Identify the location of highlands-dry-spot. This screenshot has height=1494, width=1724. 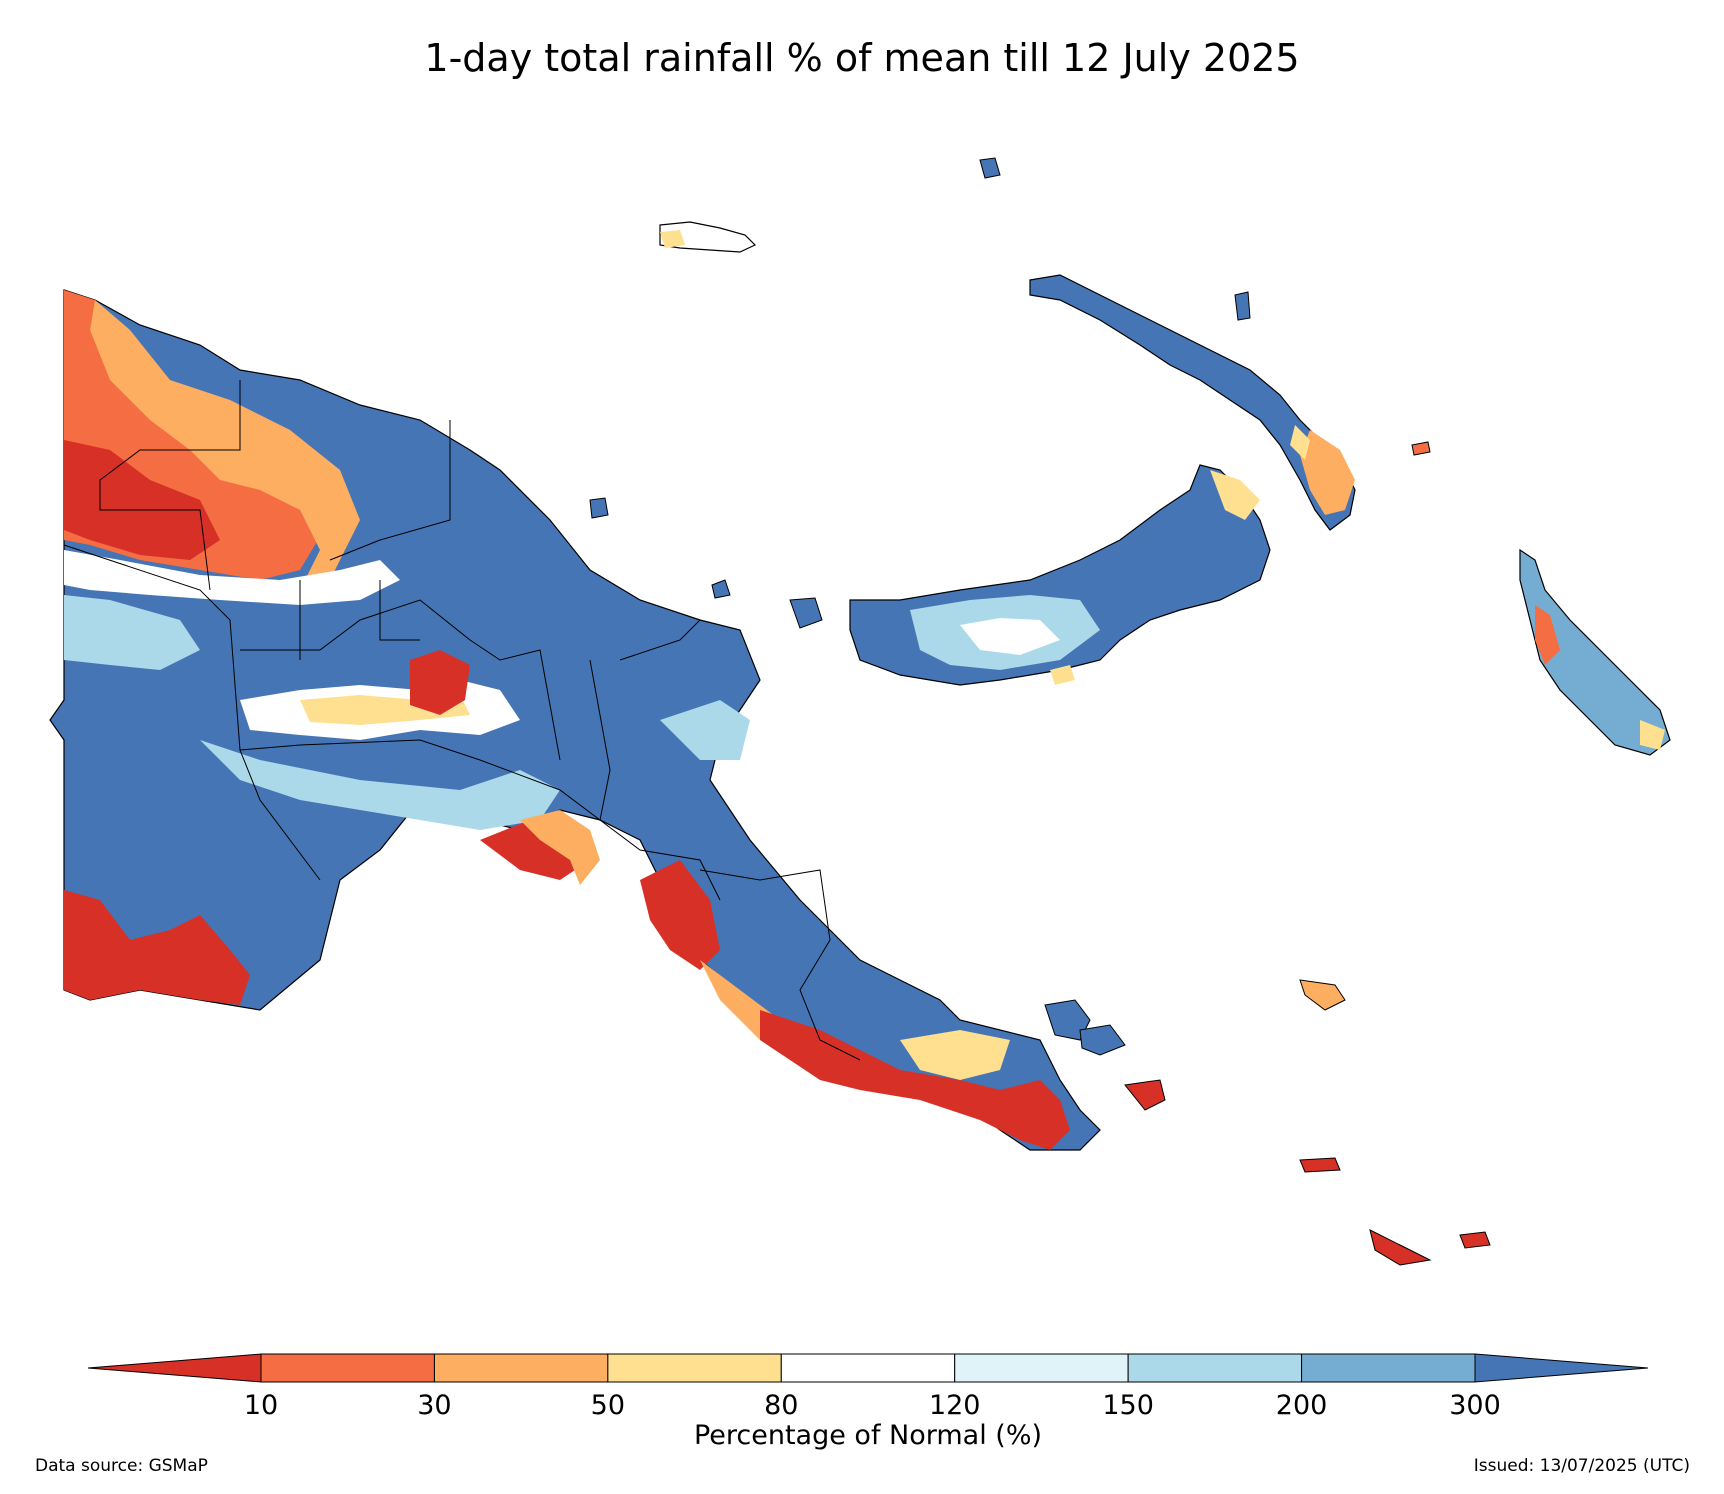
(440, 682).